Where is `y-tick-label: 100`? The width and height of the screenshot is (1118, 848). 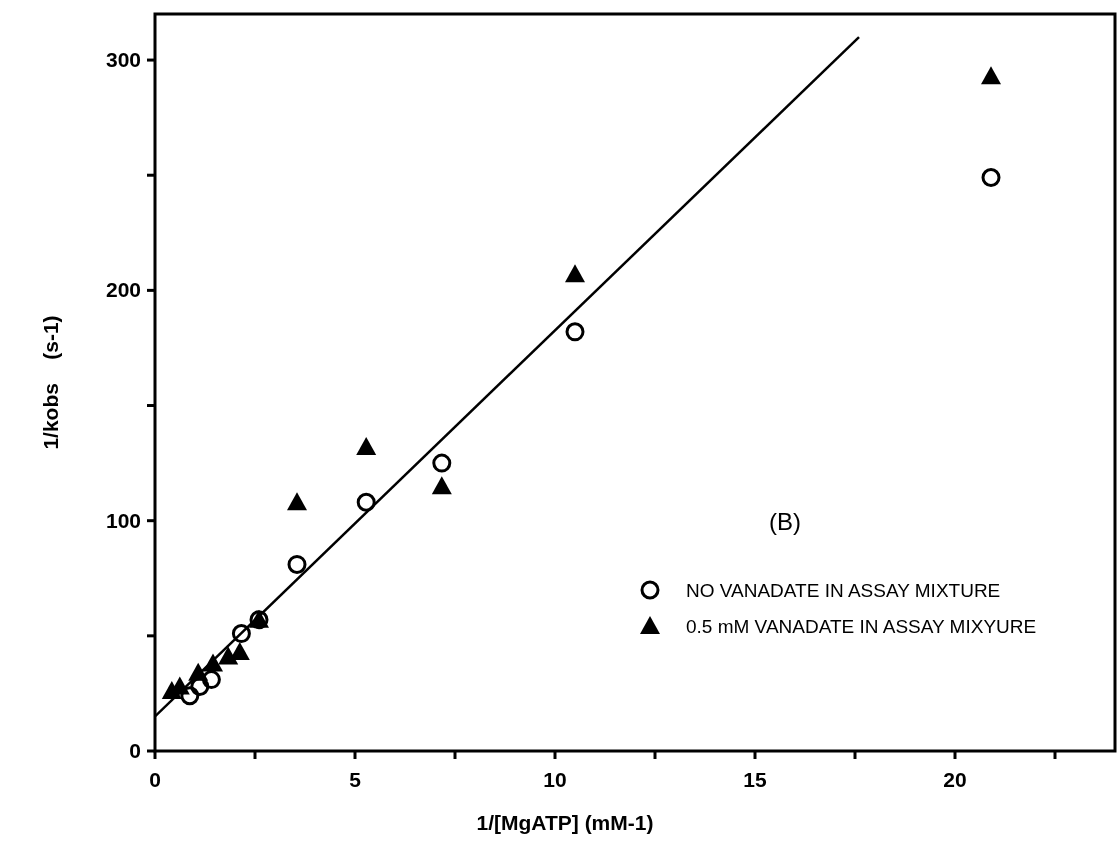
y-tick-label: 100 is located at coordinates (123, 520).